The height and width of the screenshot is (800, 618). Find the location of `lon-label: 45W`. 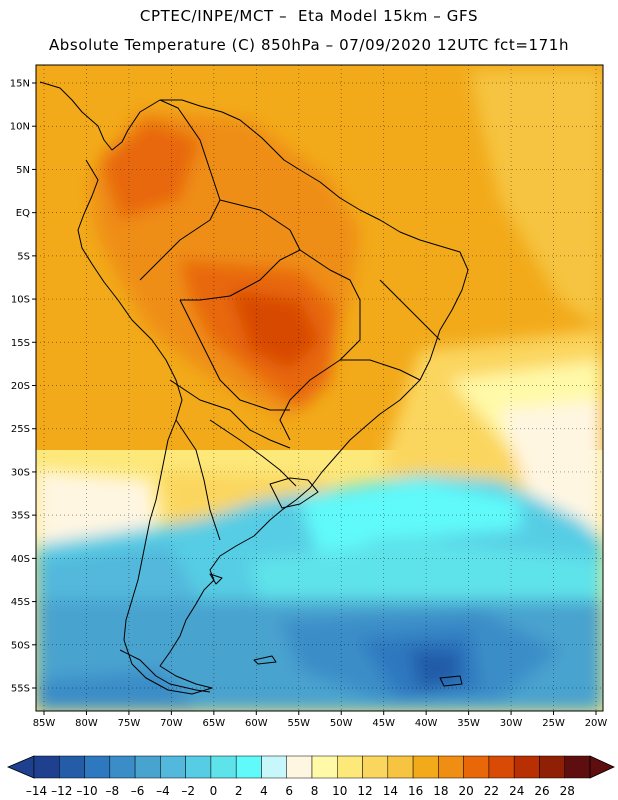

lon-label: 45W is located at coordinates (383, 723).